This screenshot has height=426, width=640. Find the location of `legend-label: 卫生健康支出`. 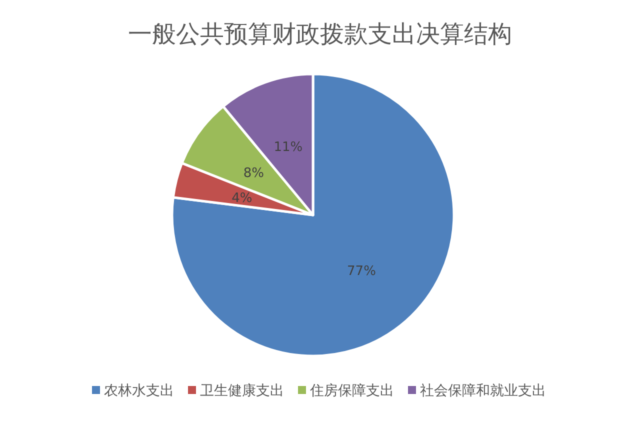

legend-label: 卫生健康支出 is located at coordinates (242, 391).